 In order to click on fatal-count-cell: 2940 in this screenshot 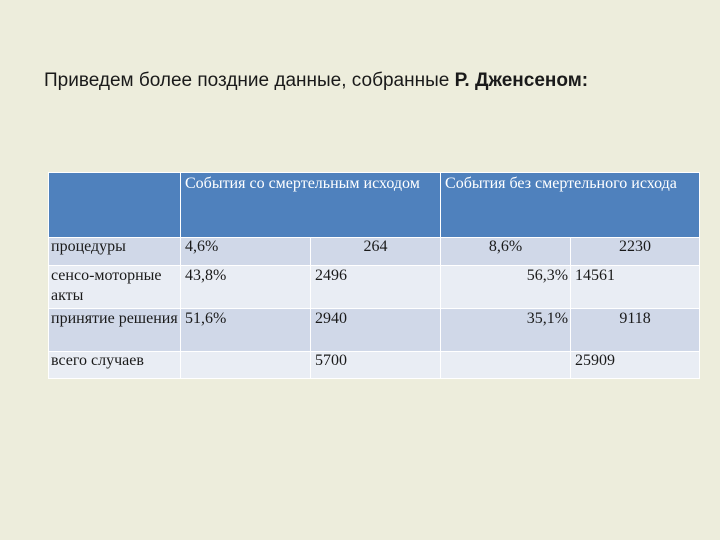, I will do `click(375, 330)`.